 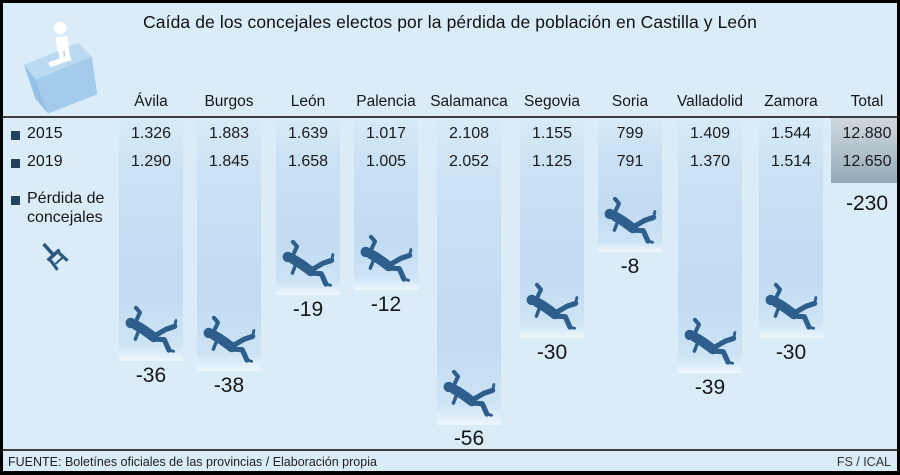 What do you see at coordinates (229, 385) in the screenshot?
I see `loss-value: -38` at bounding box center [229, 385].